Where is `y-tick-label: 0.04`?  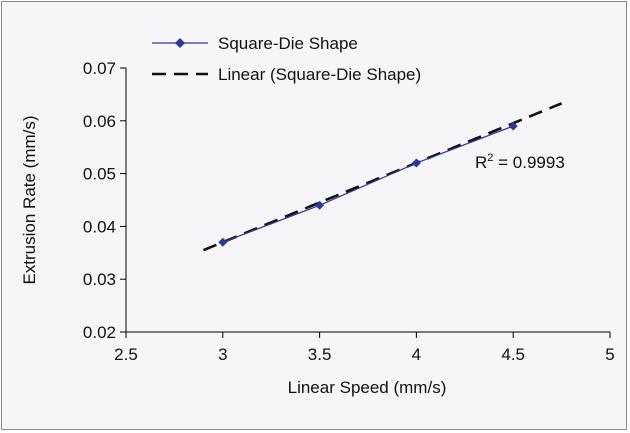 y-tick-label: 0.04 is located at coordinates (99, 226).